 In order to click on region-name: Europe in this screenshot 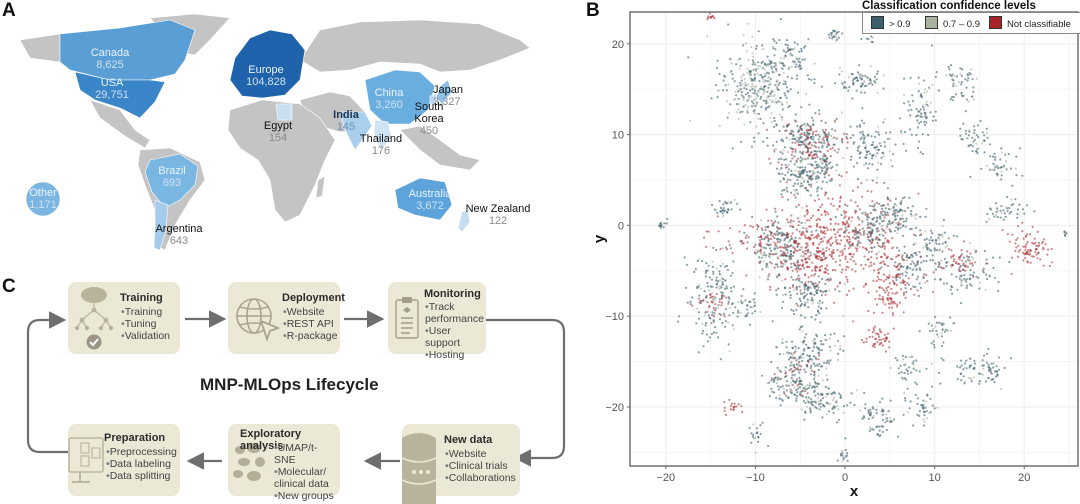, I will do `click(266, 70)`.